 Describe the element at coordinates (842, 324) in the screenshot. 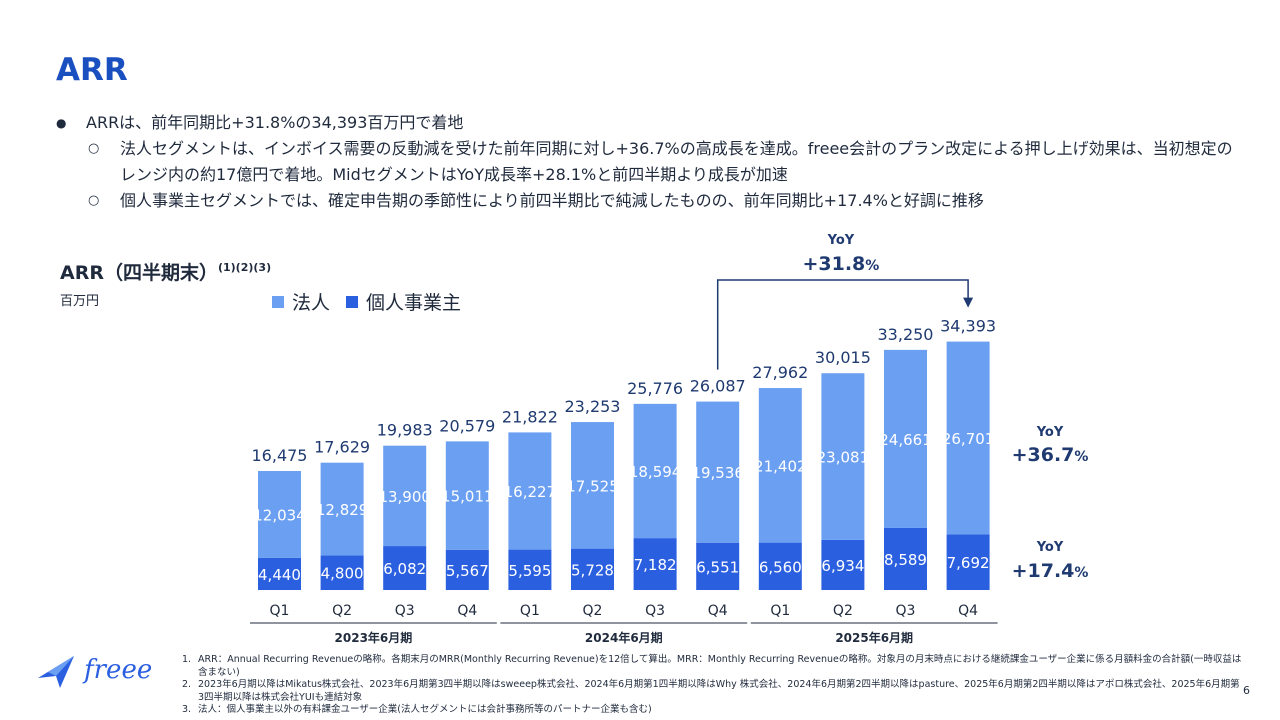

I see `yoy-bracket-line` at that location.